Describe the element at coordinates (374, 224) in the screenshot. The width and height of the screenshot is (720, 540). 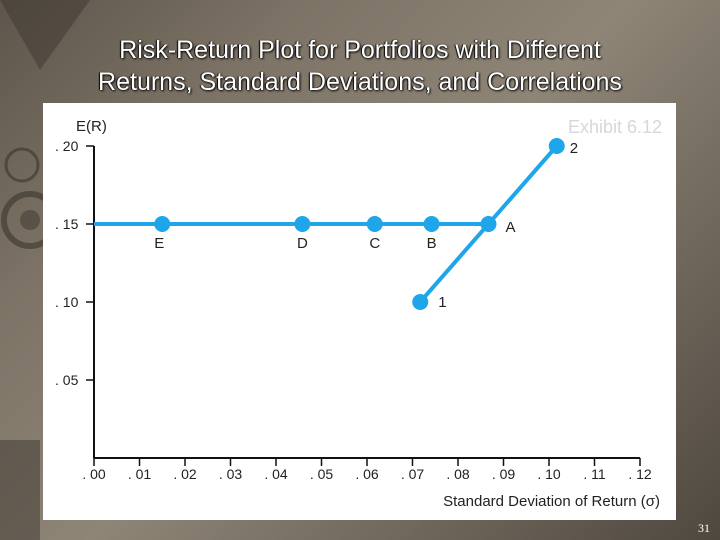
I see `data-point-c` at that location.